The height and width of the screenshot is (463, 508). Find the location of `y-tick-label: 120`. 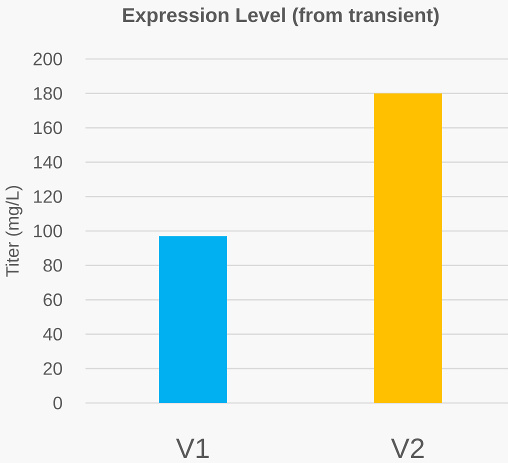

y-tick-label: 120 is located at coordinates (48, 196).